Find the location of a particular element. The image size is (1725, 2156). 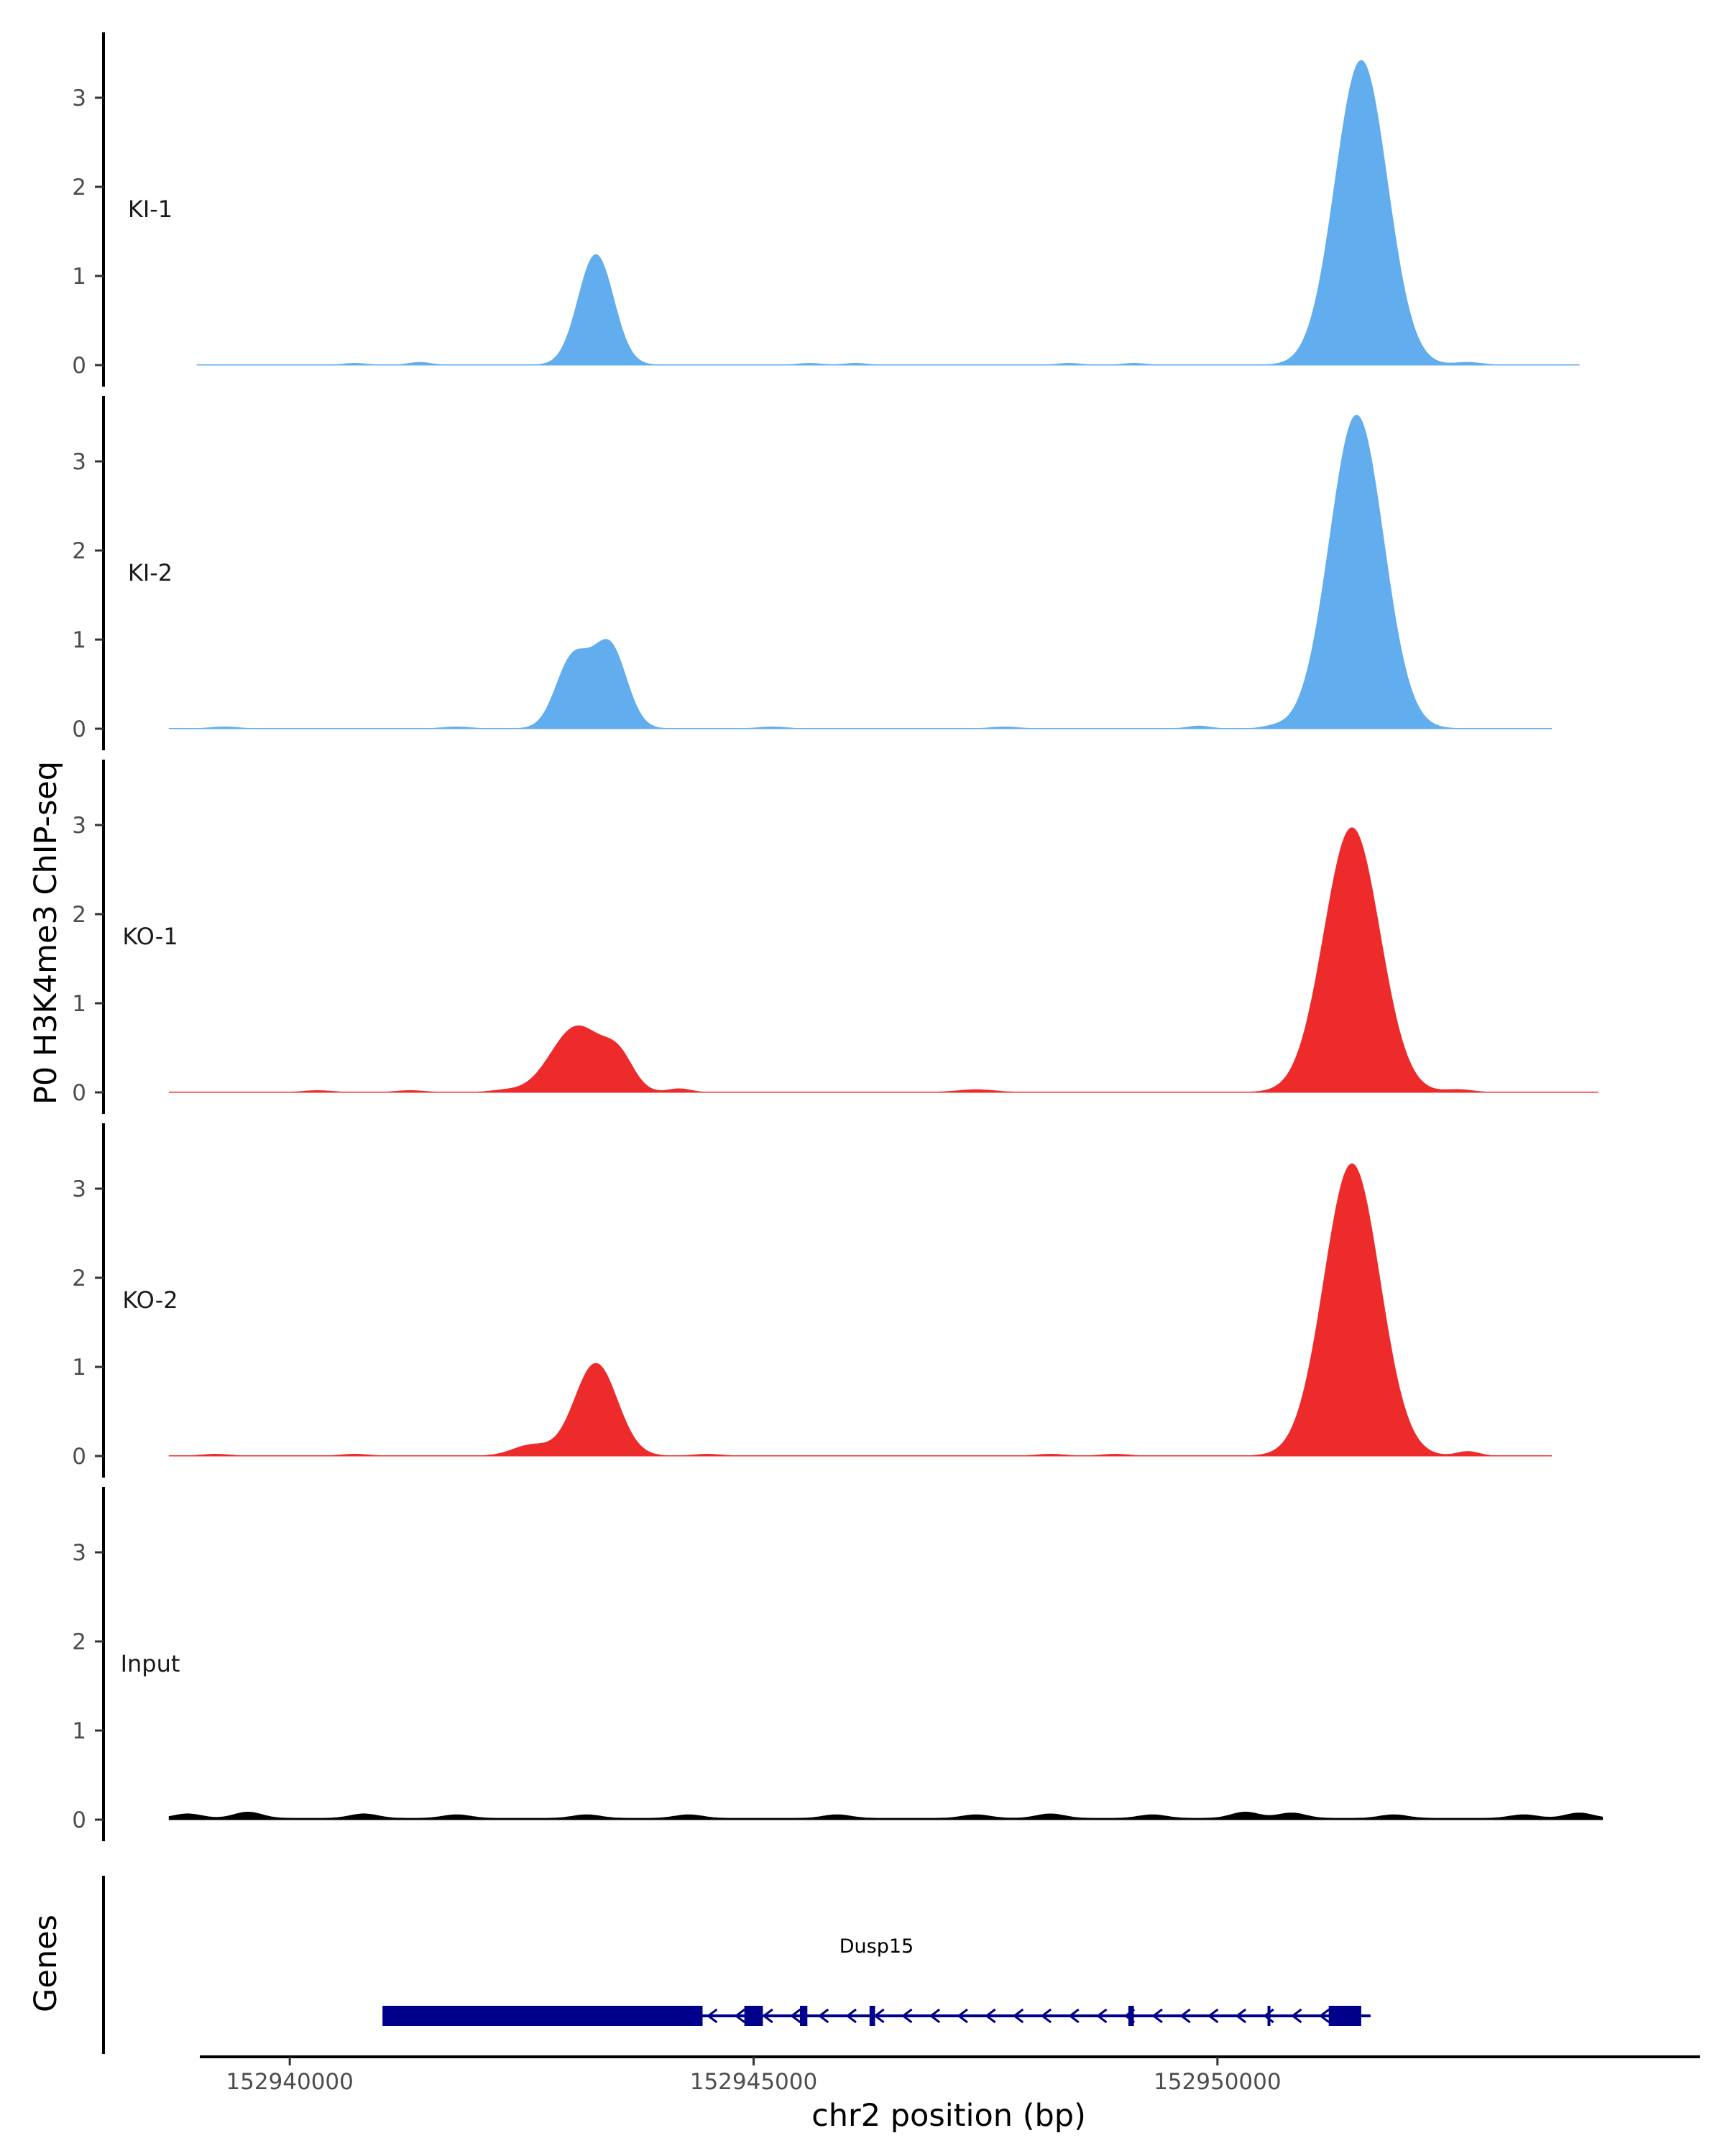

y-axis-title: P0 H3K4me3 ChIP-seq is located at coordinates (46, 933).